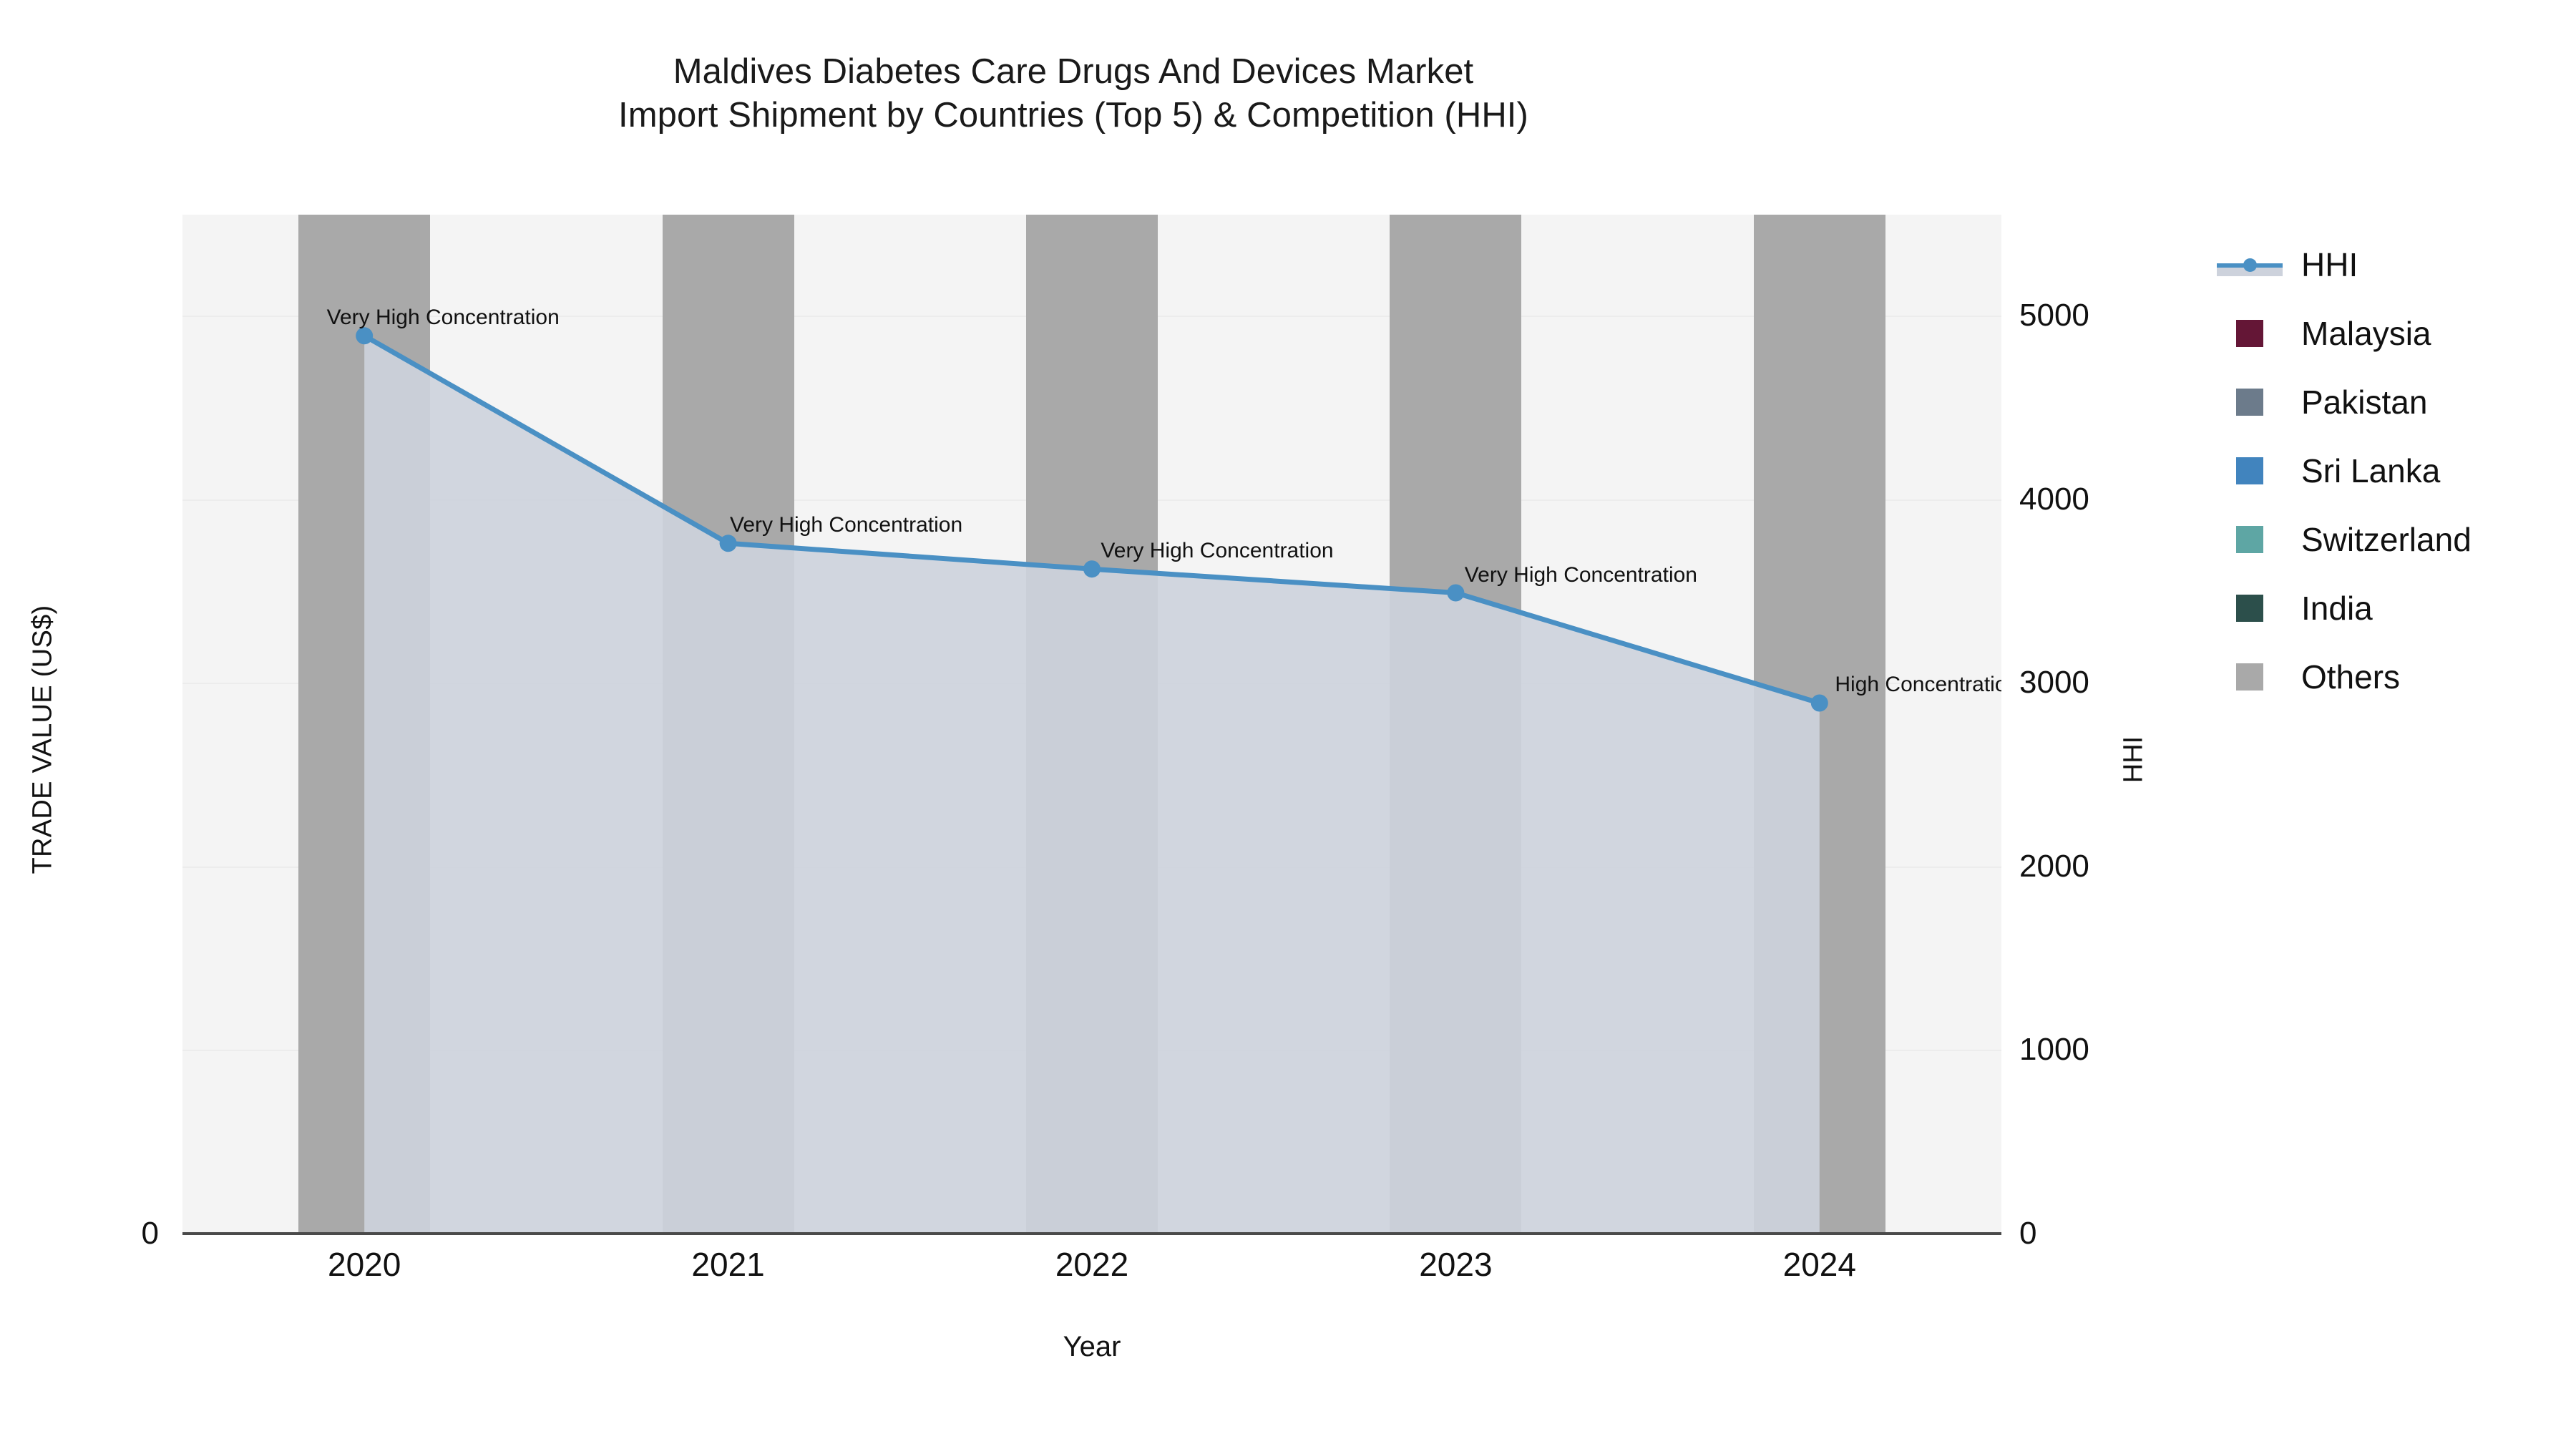  What do you see at coordinates (1819, 1264) in the screenshot?
I see `x-tick-2024: 2024` at bounding box center [1819, 1264].